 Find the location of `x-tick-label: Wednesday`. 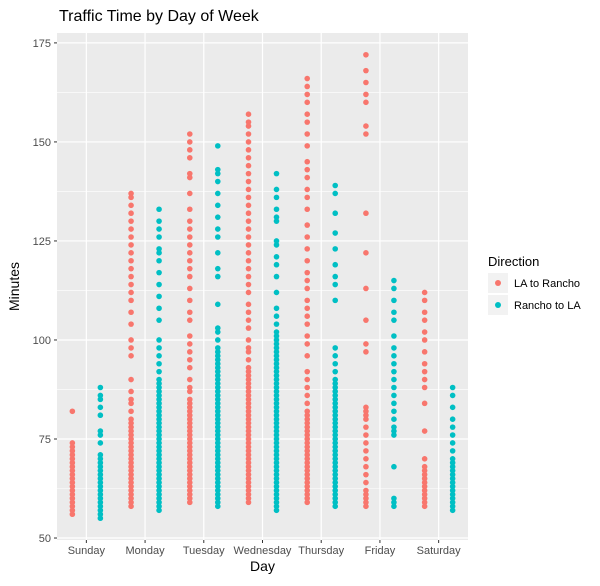

x-tick-label: Wednesday is located at coordinates (263, 551).